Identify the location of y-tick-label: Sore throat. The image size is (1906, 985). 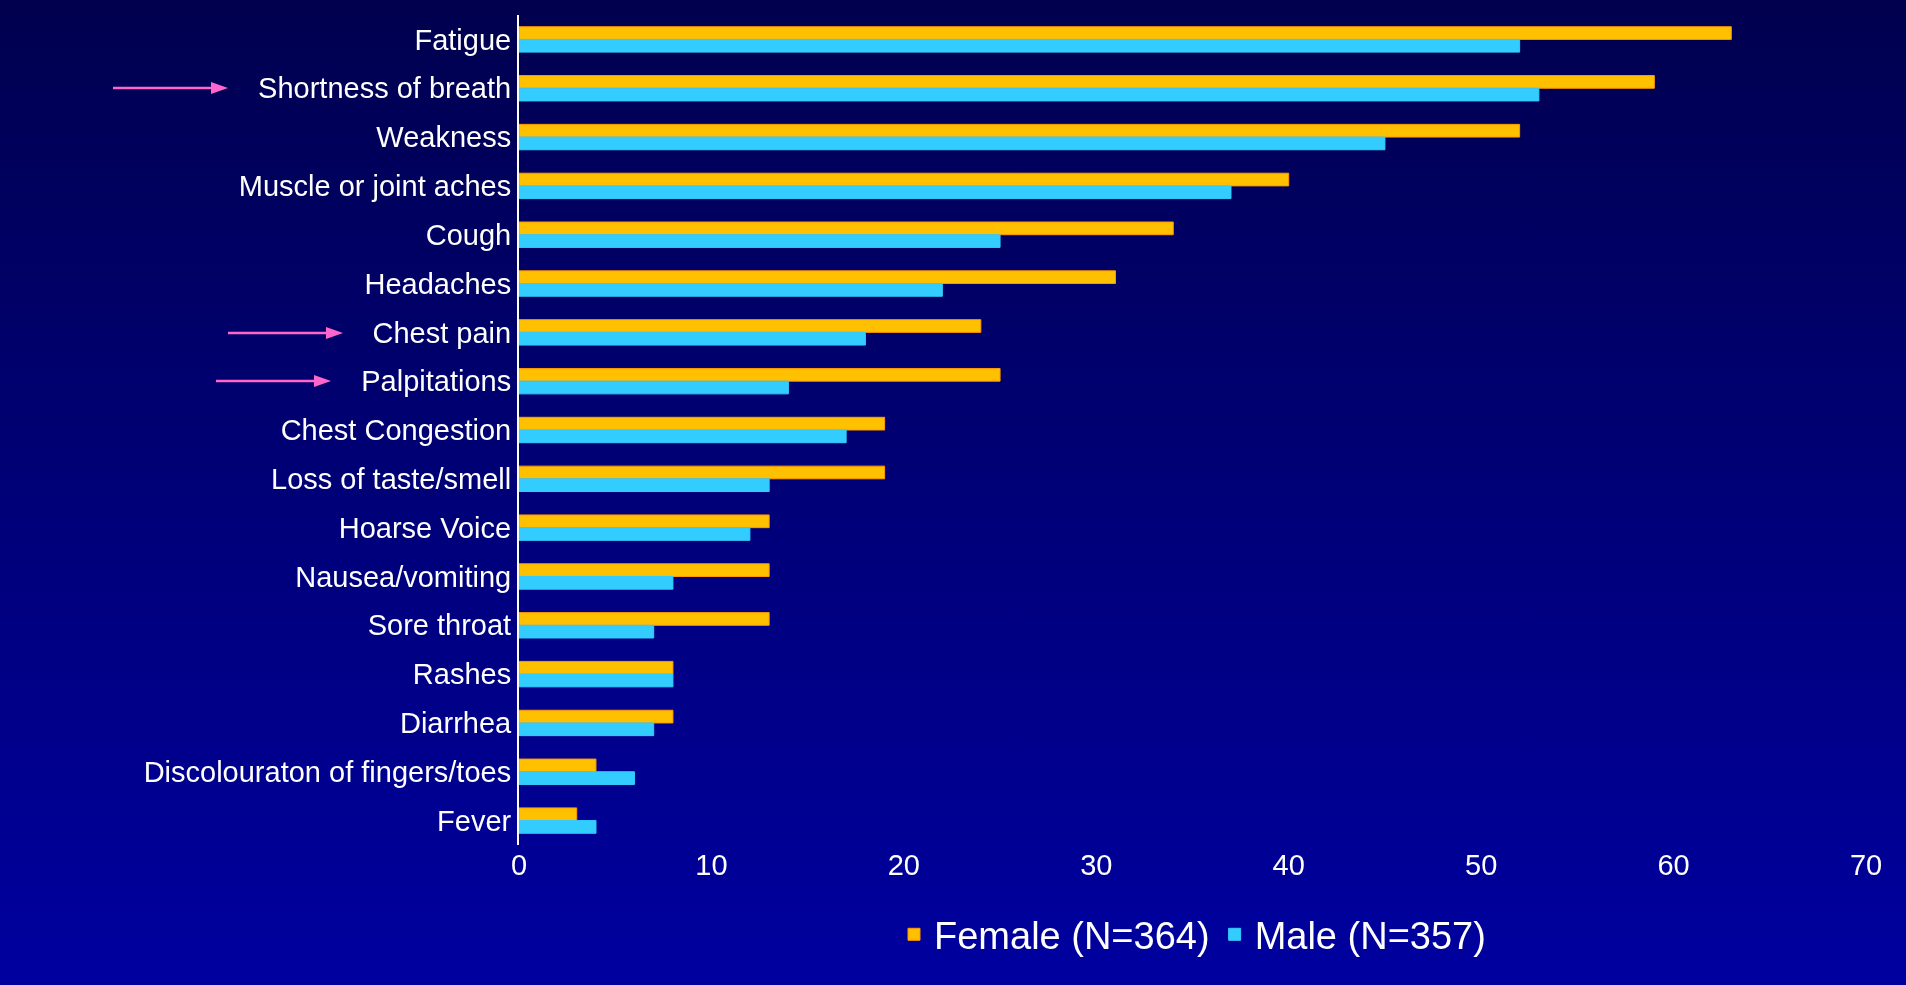
(439, 625).